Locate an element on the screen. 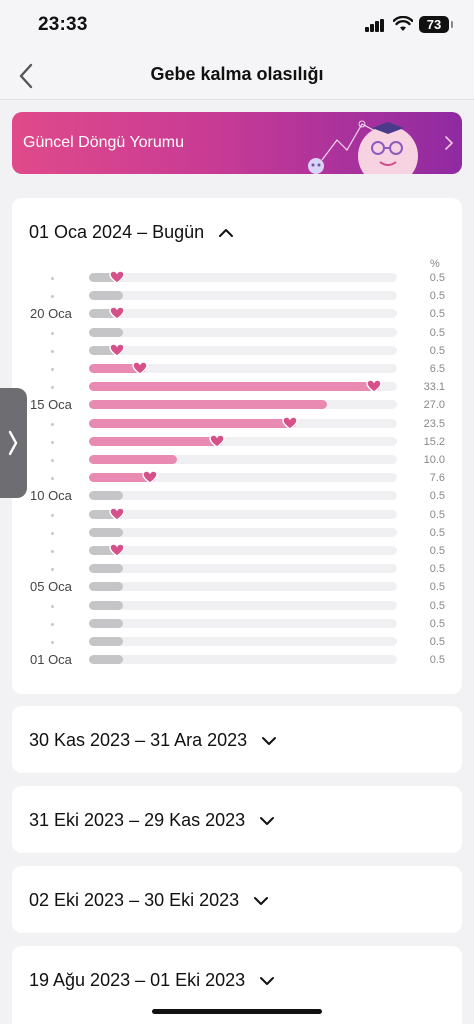 Image resolution: width=474 pixels, height=1024 pixels. chart-row: 20 Oca 0.5 is located at coordinates (237, 314).